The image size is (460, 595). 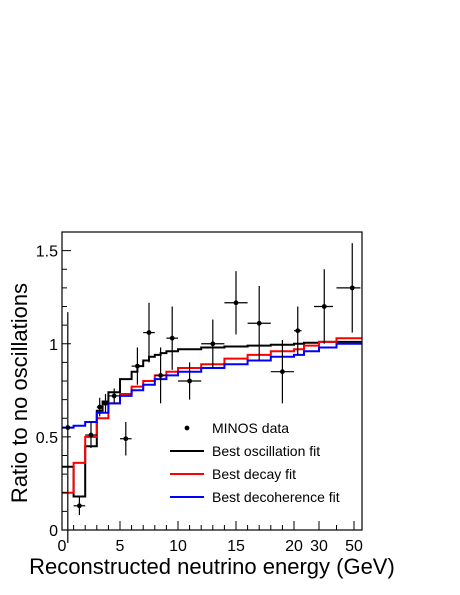 What do you see at coordinates (210, 538) in the screenshot?
I see `x-axis-ticks: 0 5 10 15 20 30 50` at bounding box center [210, 538].